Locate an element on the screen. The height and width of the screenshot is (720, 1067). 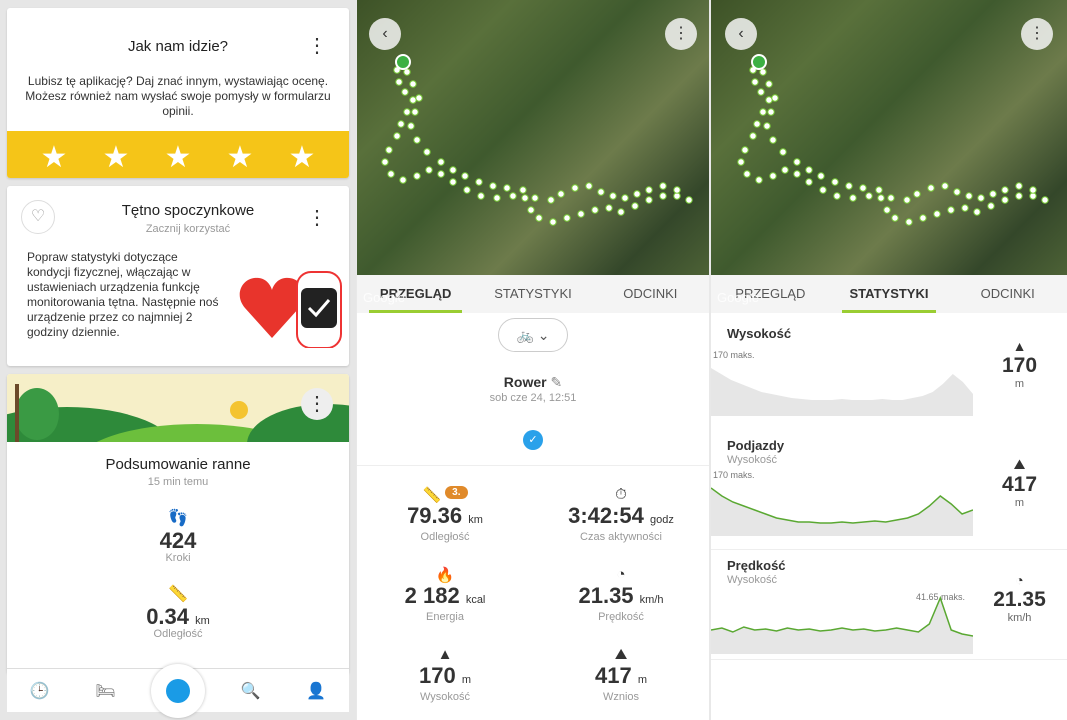
activity-title: Rower ✎ is located at coordinates (533, 382).